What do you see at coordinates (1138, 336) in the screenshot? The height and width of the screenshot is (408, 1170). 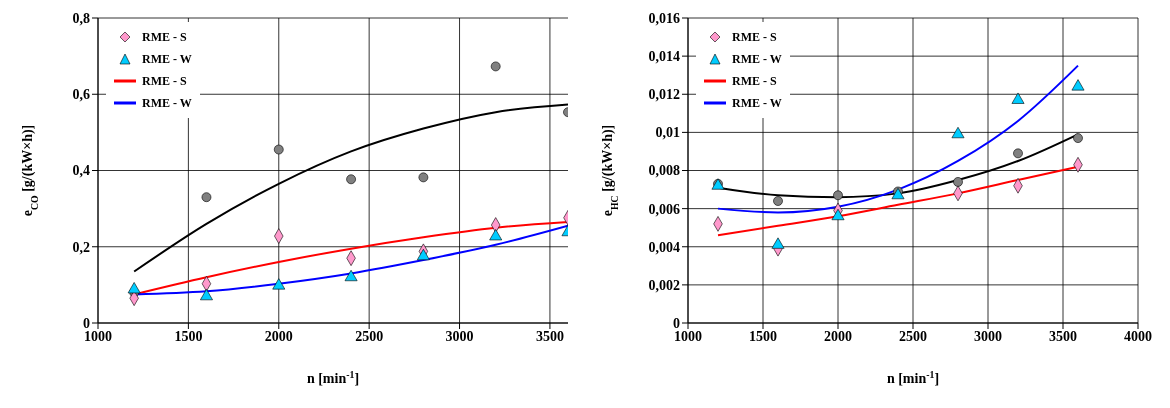 I see `x-tick-label: 4000` at bounding box center [1138, 336].